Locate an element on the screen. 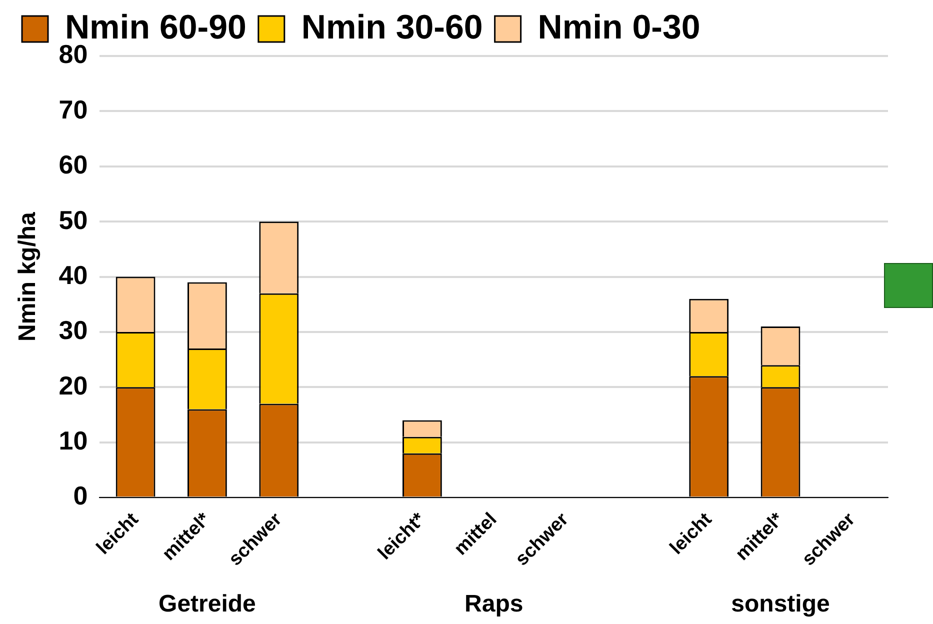 Image resolution: width=933 pixels, height=624 pixels. y-tick-label: 70 is located at coordinates (73, 109).